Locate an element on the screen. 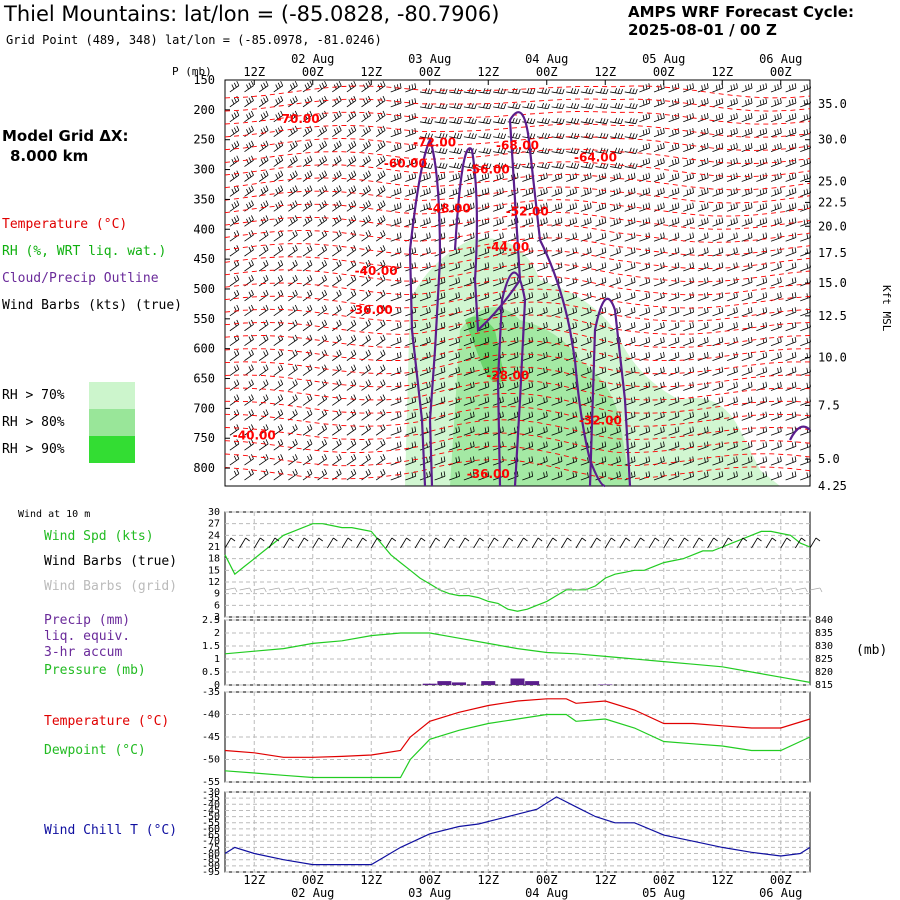 The image size is (900, 900). top-hour-label: 00Z is located at coordinates (547, 72).